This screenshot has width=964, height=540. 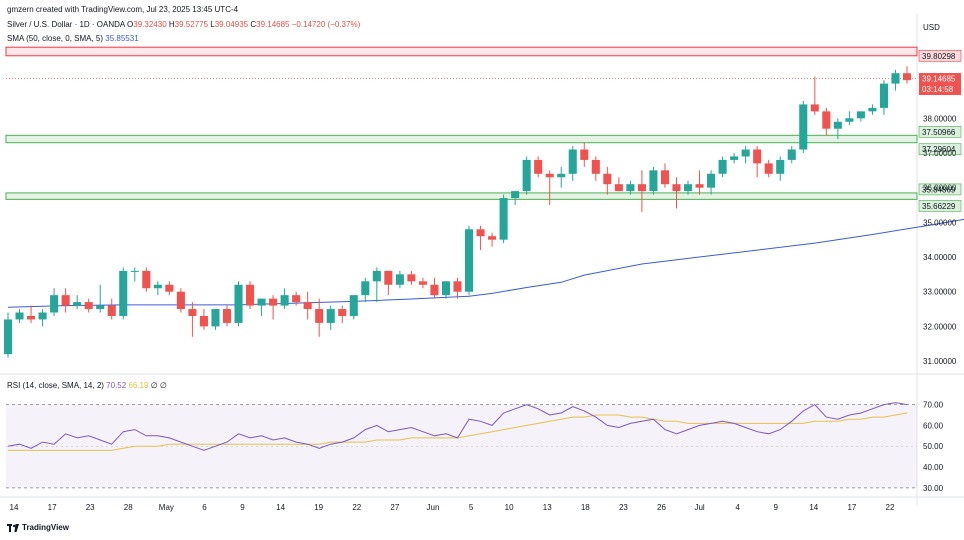 What do you see at coordinates (191, 24) in the screenshot?
I see `ohlc-high-value: 39.52775` at bounding box center [191, 24].